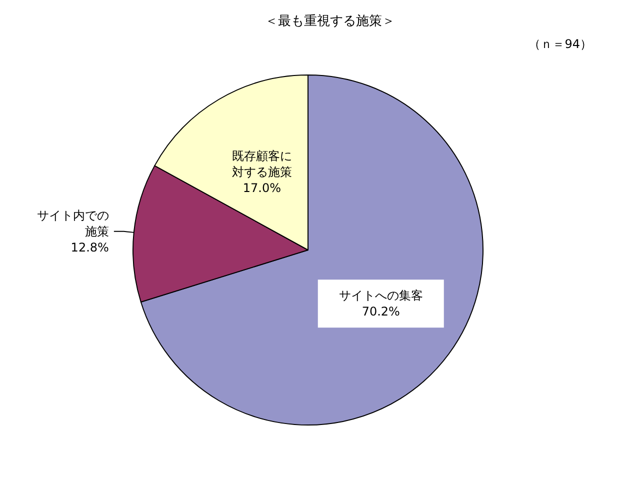 The height and width of the screenshot is (484, 632). I want to click on slice-label: サイトへの集客, so click(380, 295).